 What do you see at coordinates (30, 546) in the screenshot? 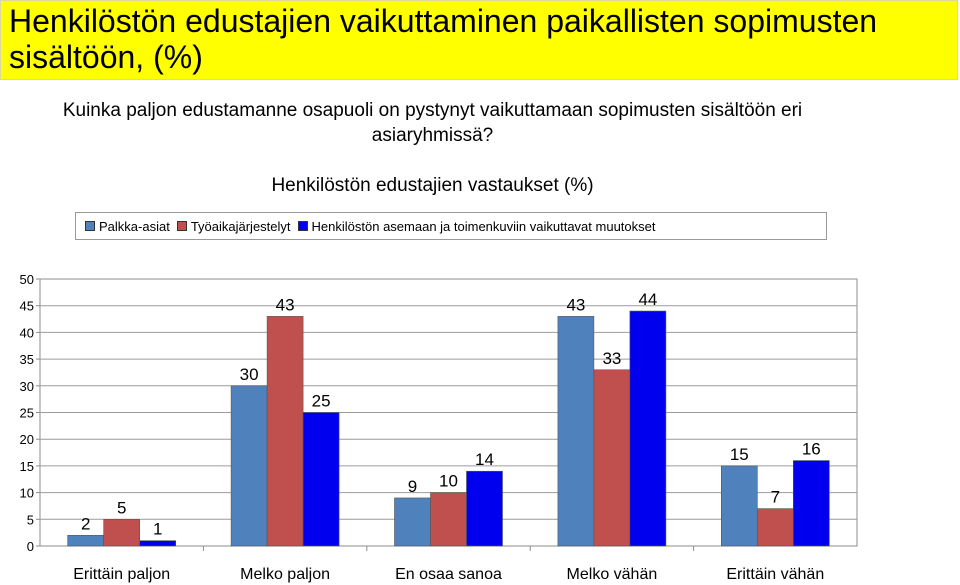
I see `y-tick-label: 0` at bounding box center [30, 546].